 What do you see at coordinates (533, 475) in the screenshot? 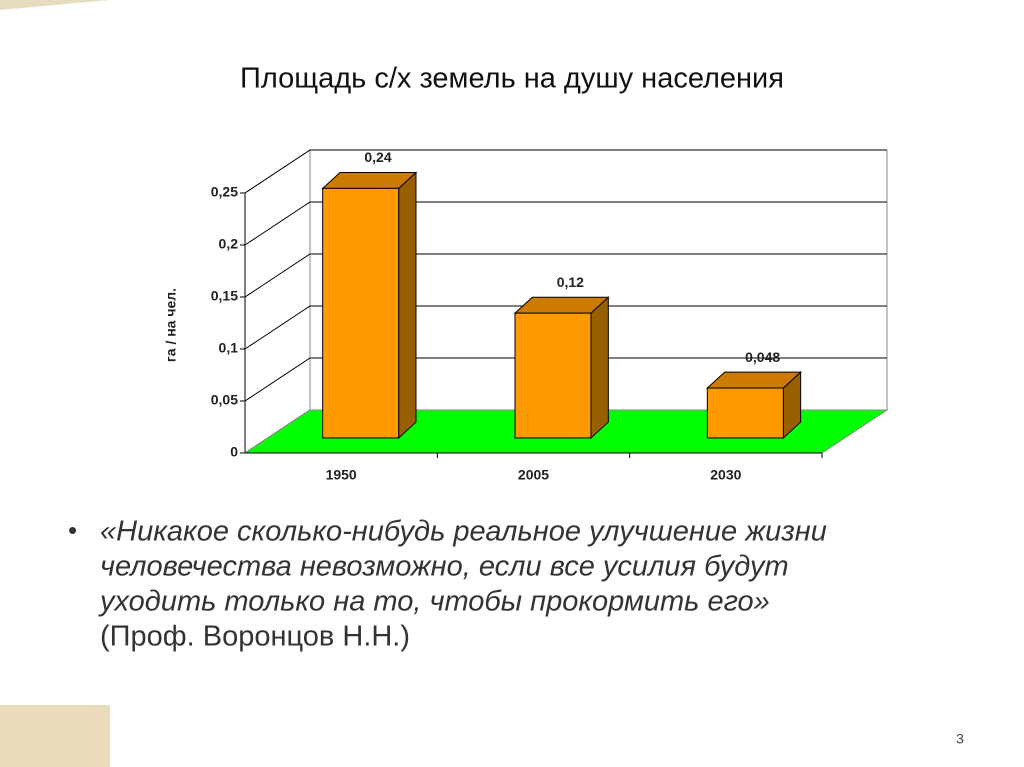
I see `x-tick-label: 2005` at bounding box center [533, 475].